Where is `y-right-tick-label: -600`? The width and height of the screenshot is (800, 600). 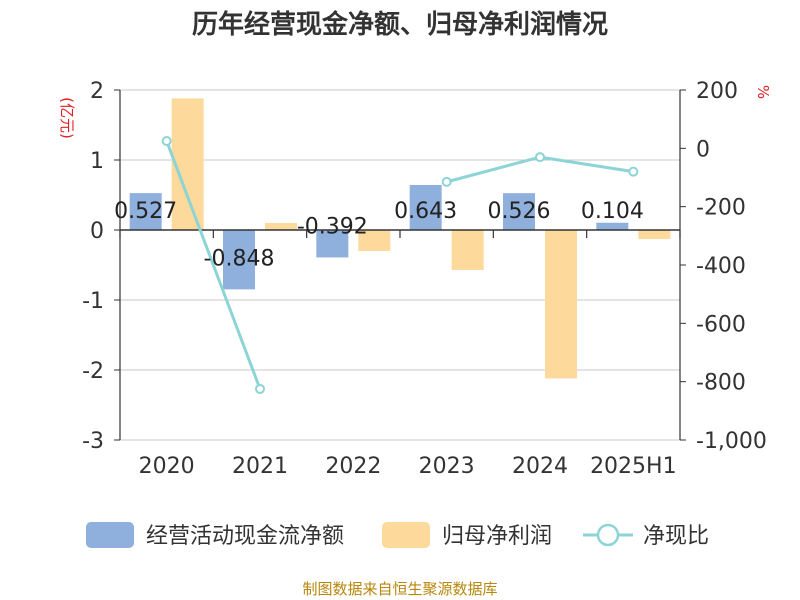
y-right-tick-label: -600 is located at coordinates (721, 324).